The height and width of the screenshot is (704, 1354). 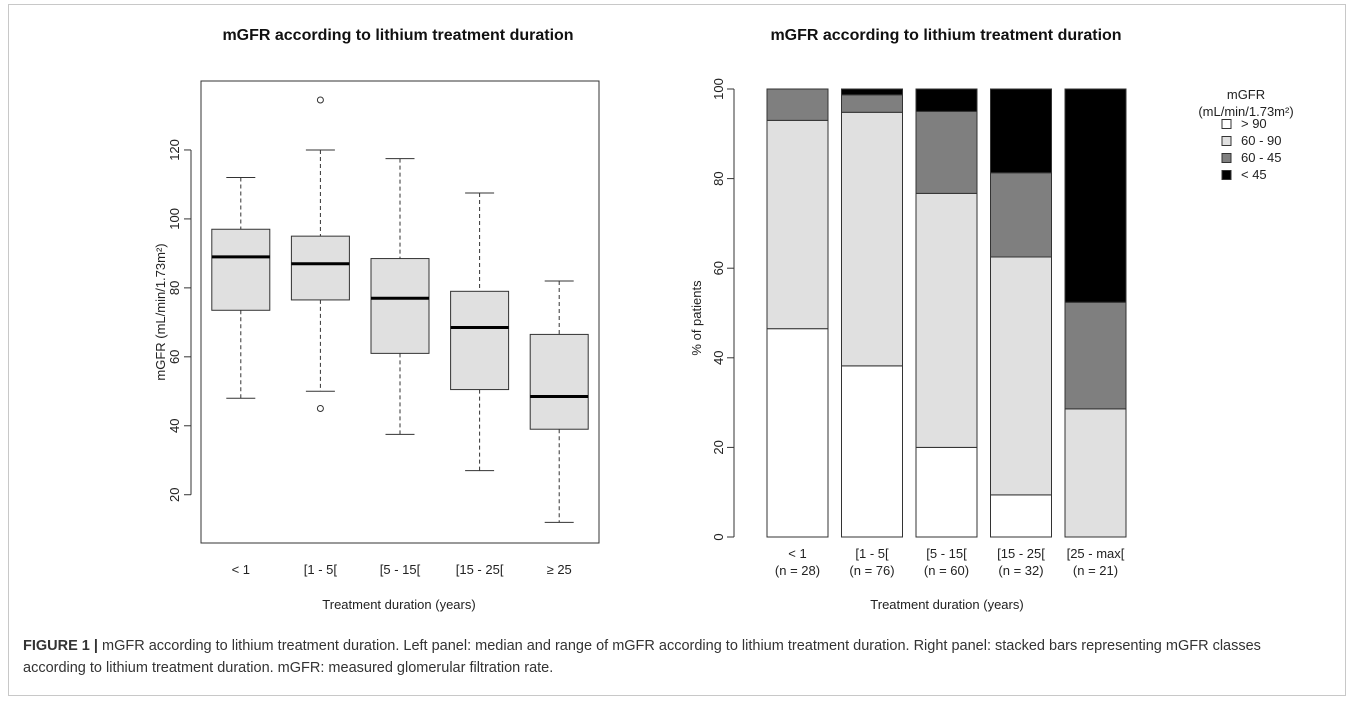 What do you see at coordinates (1261, 157) in the screenshot?
I see `legend-label: 60 - 45` at bounding box center [1261, 157].